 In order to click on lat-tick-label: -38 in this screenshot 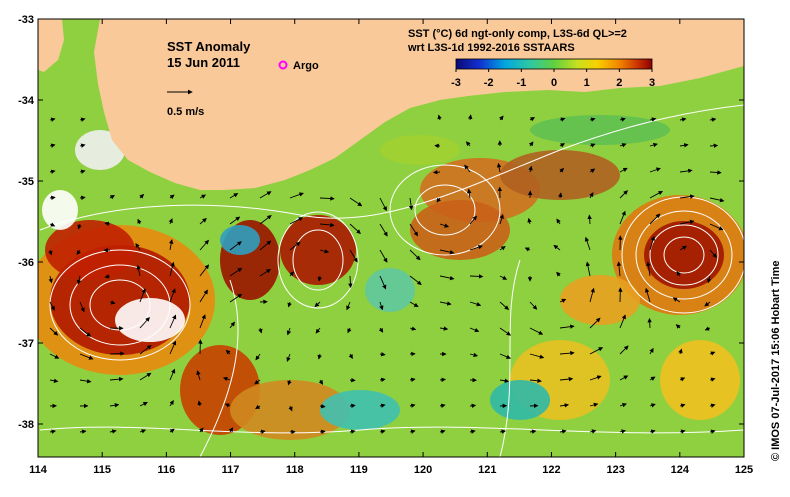, I will do `click(26, 425)`.